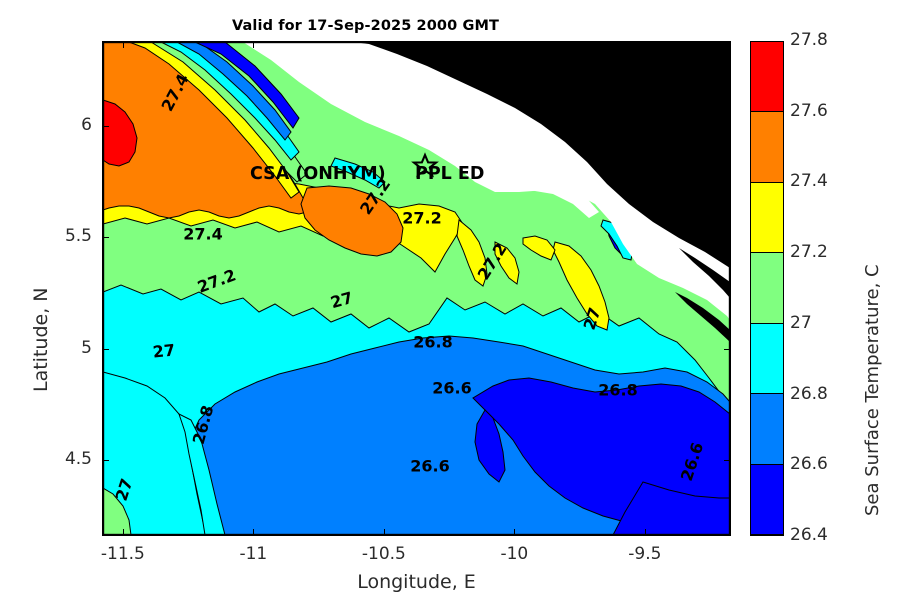 The width and height of the screenshot is (900, 600). What do you see at coordinates (358, 173) in the screenshot?
I see `cyan-sliver-coast` at bounding box center [358, 173].